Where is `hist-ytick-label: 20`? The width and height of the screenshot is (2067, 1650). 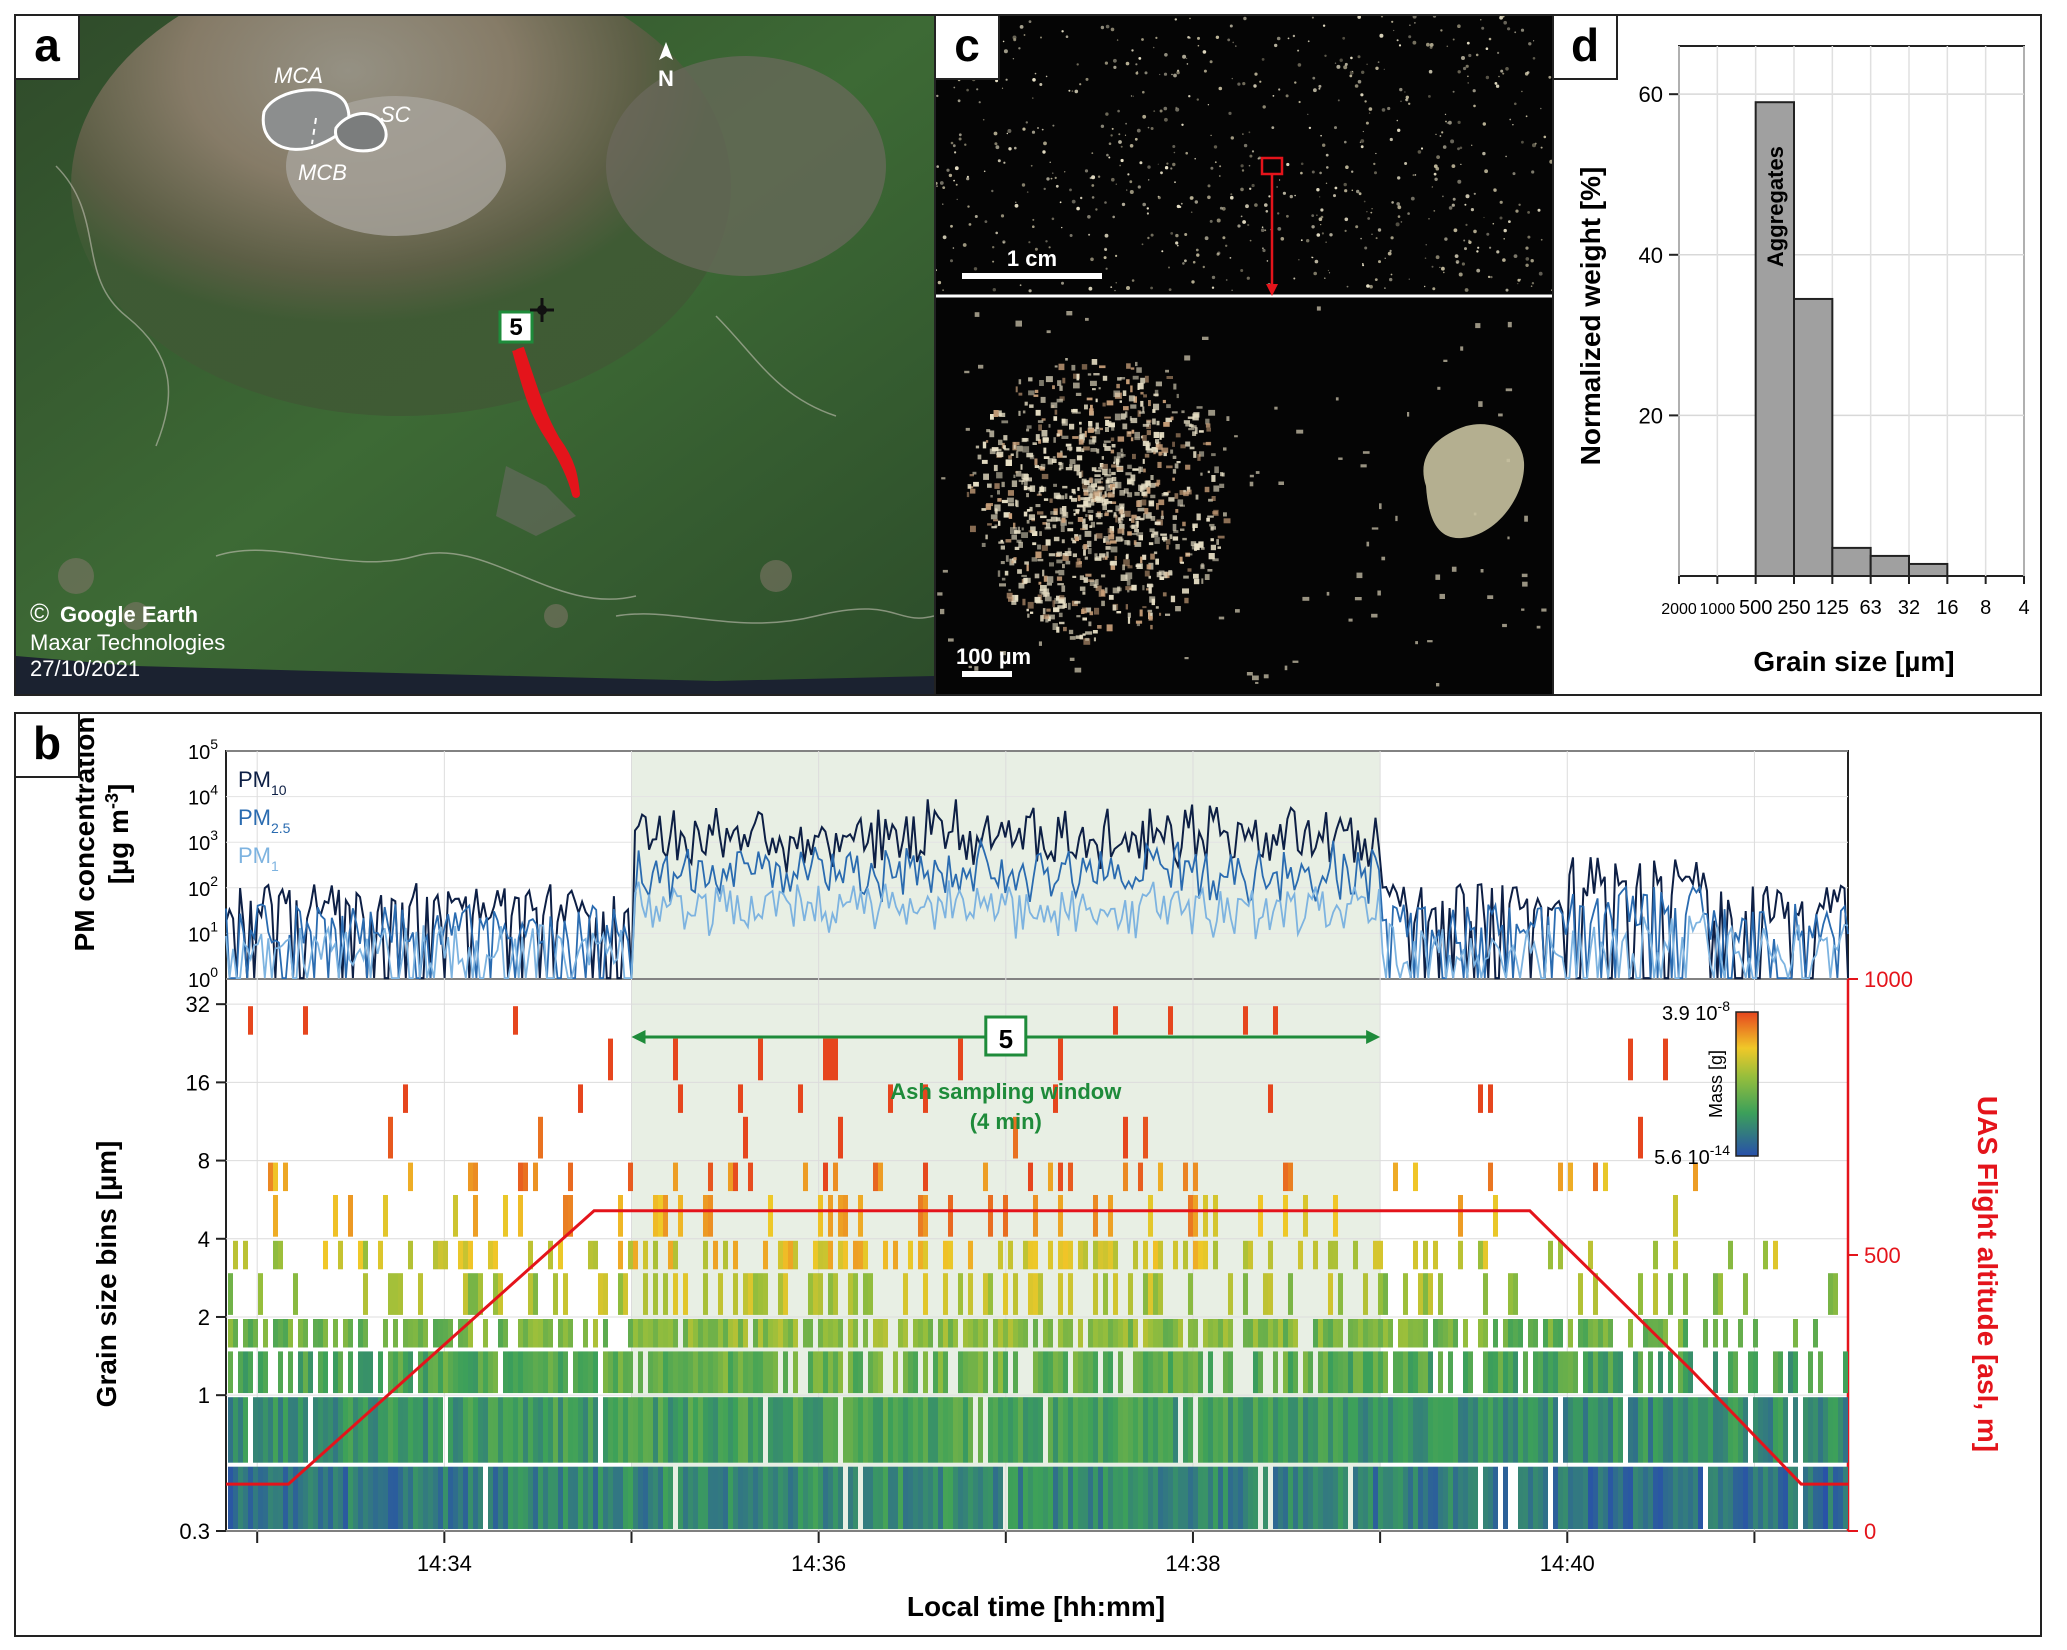 hist-ytick-label: 20 is located at coordinates (1651, 415).